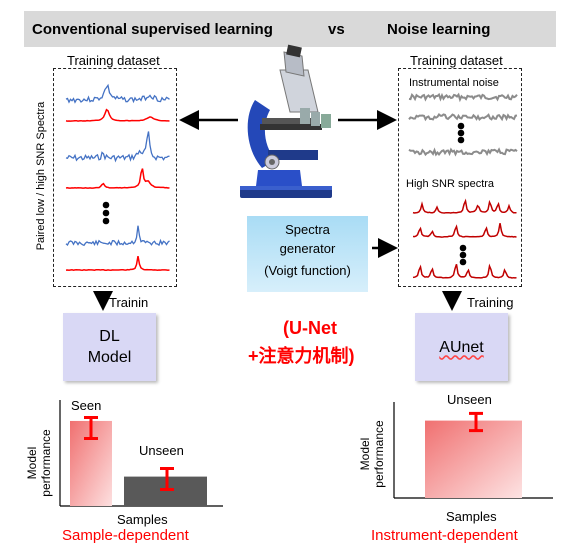 The image size is (565, 550). Describe the element at coordinates (379, 454) in the screenshot. I see `right-chart-ylabel-2: performance` at that location.